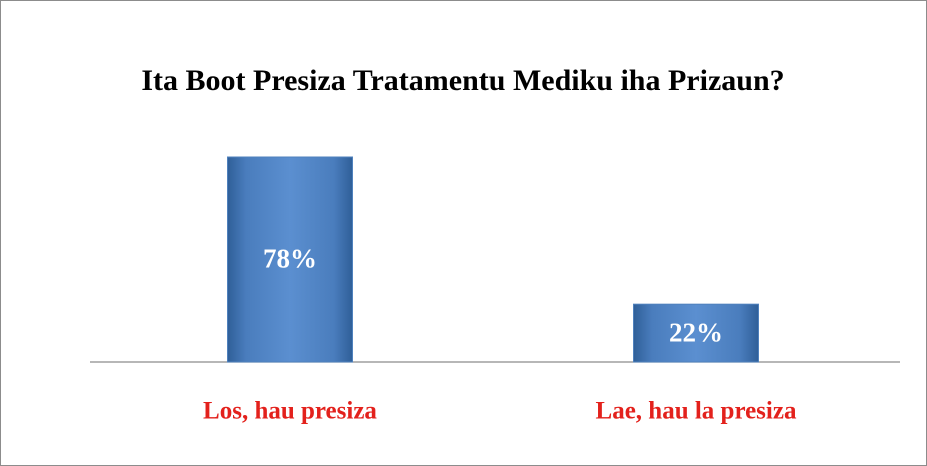  I want to click on x-tick-label: Lae, hau la presiza, so click(696, 411).